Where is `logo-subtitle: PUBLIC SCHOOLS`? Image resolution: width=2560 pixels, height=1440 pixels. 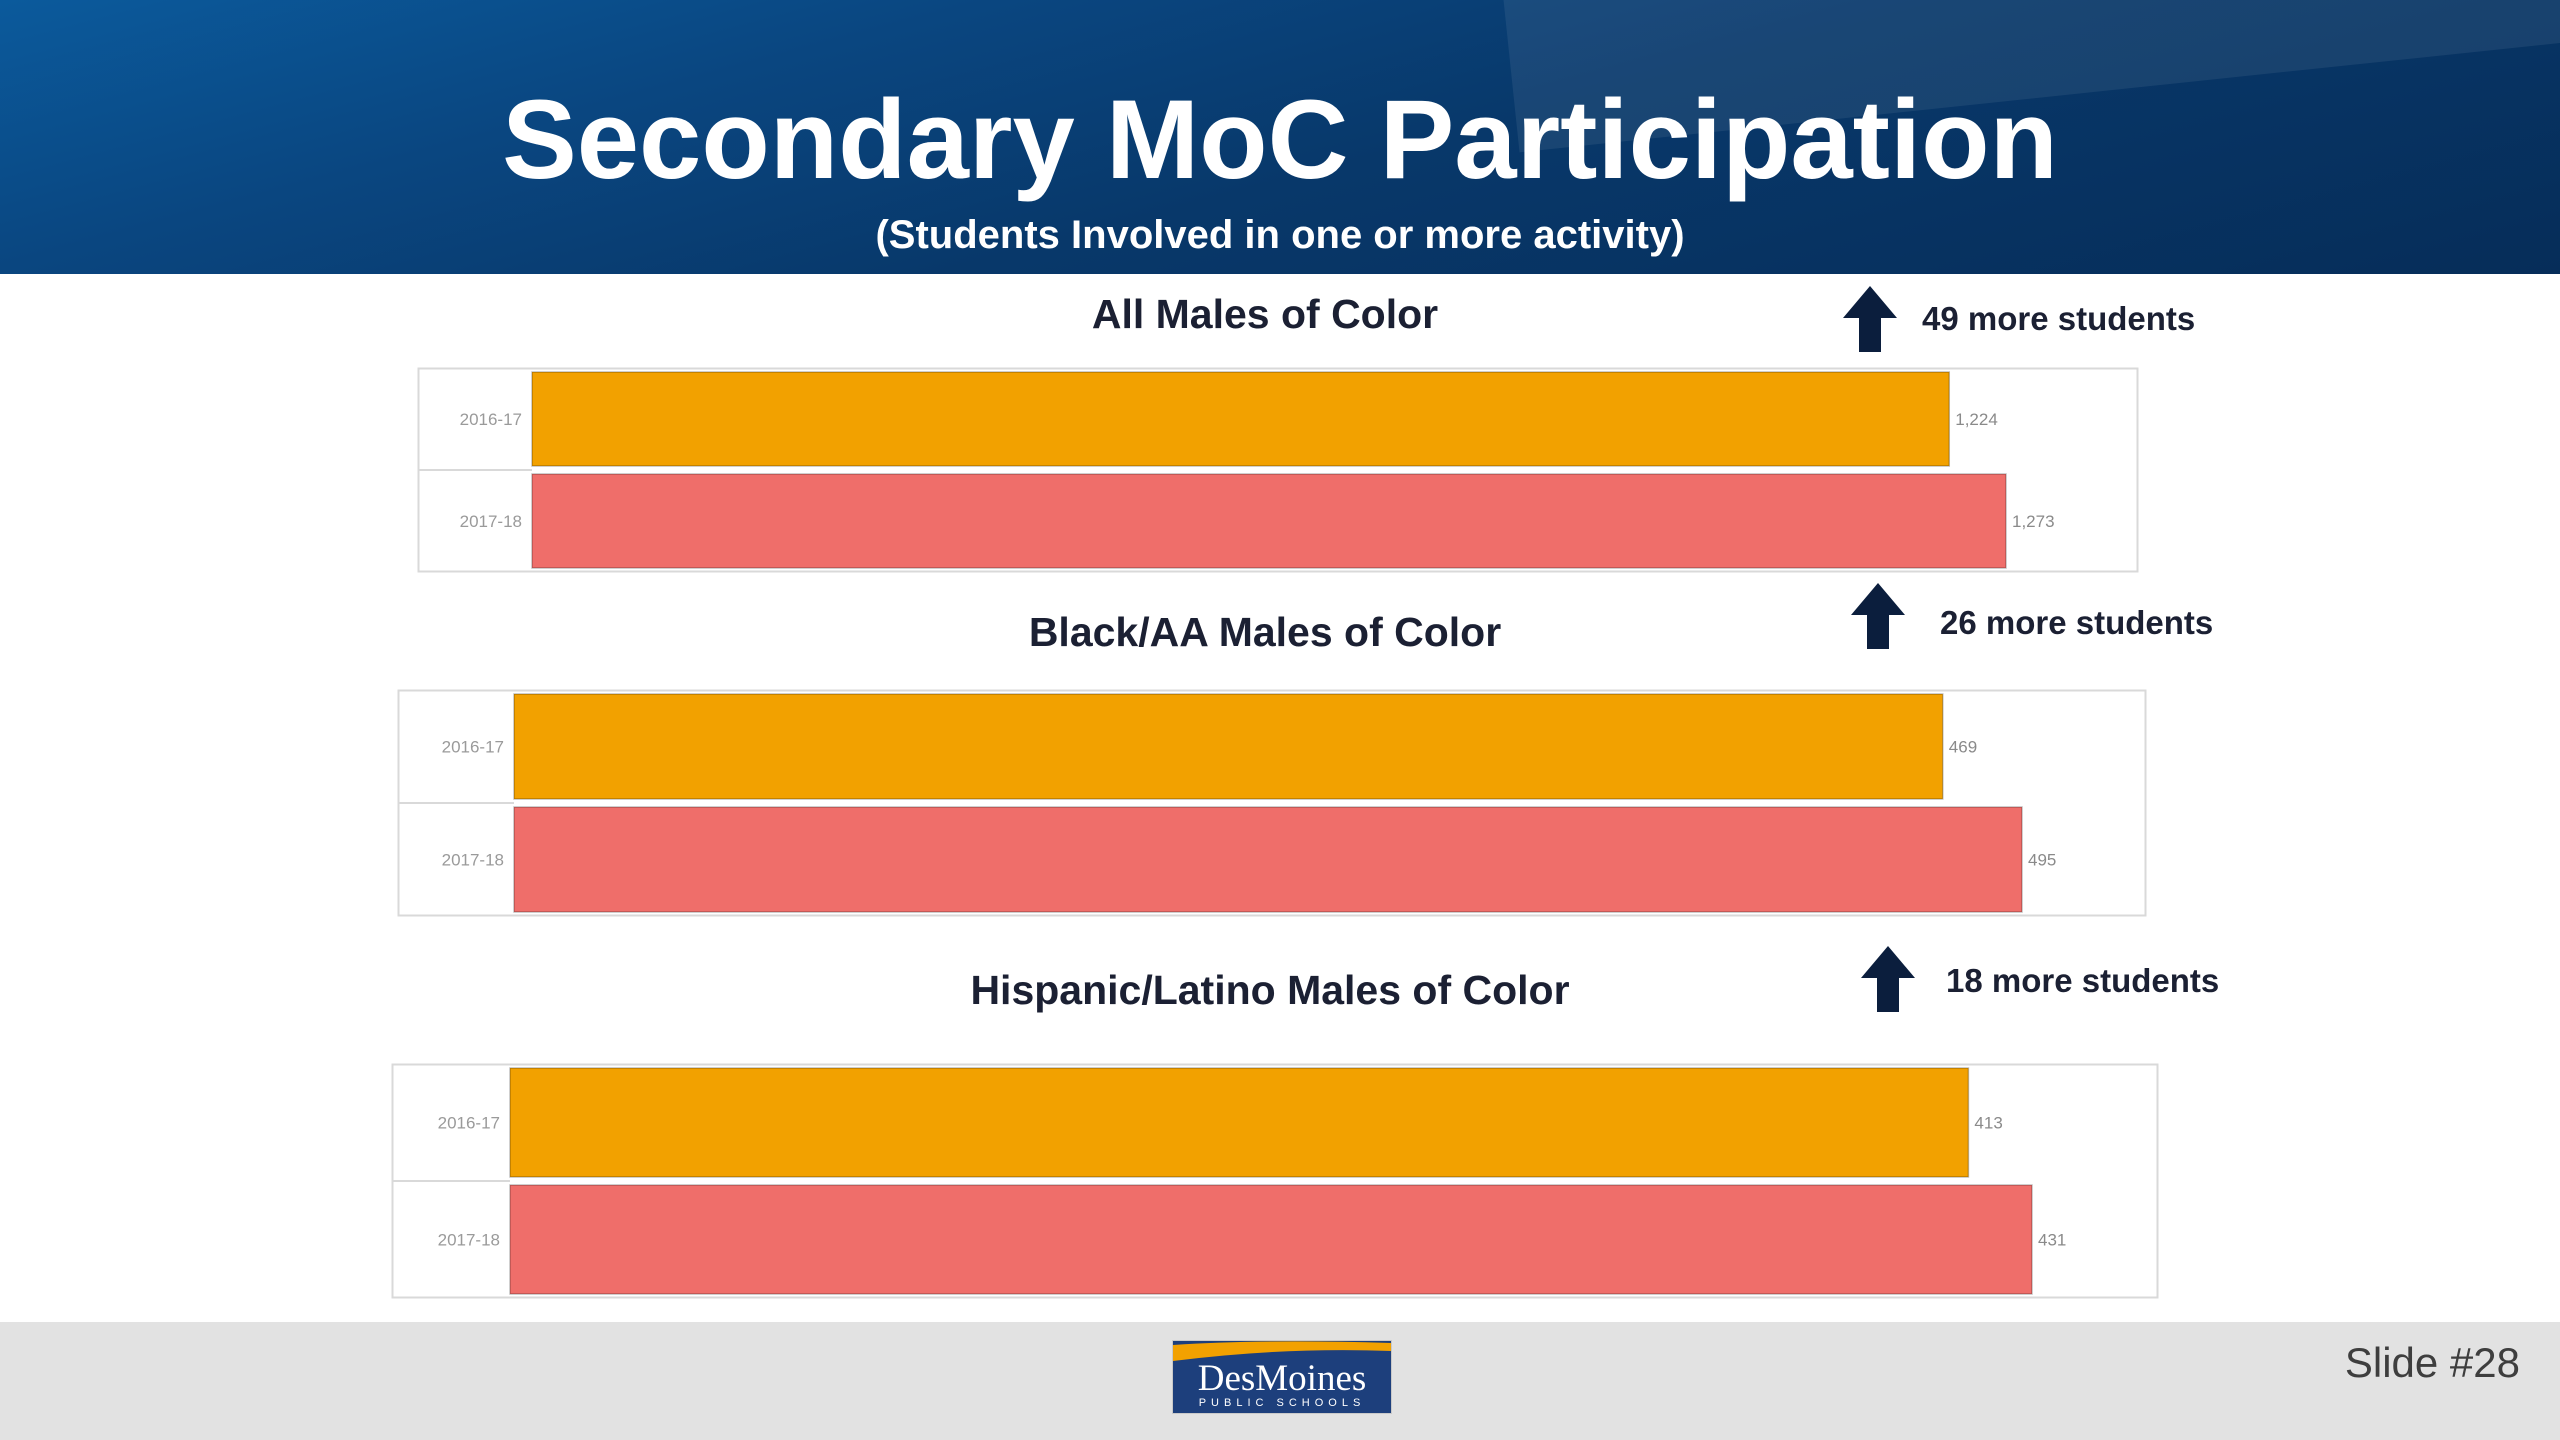 logo-subtitle: PUBLIC SCHOOLS is located at coordinates (1282, 1403).